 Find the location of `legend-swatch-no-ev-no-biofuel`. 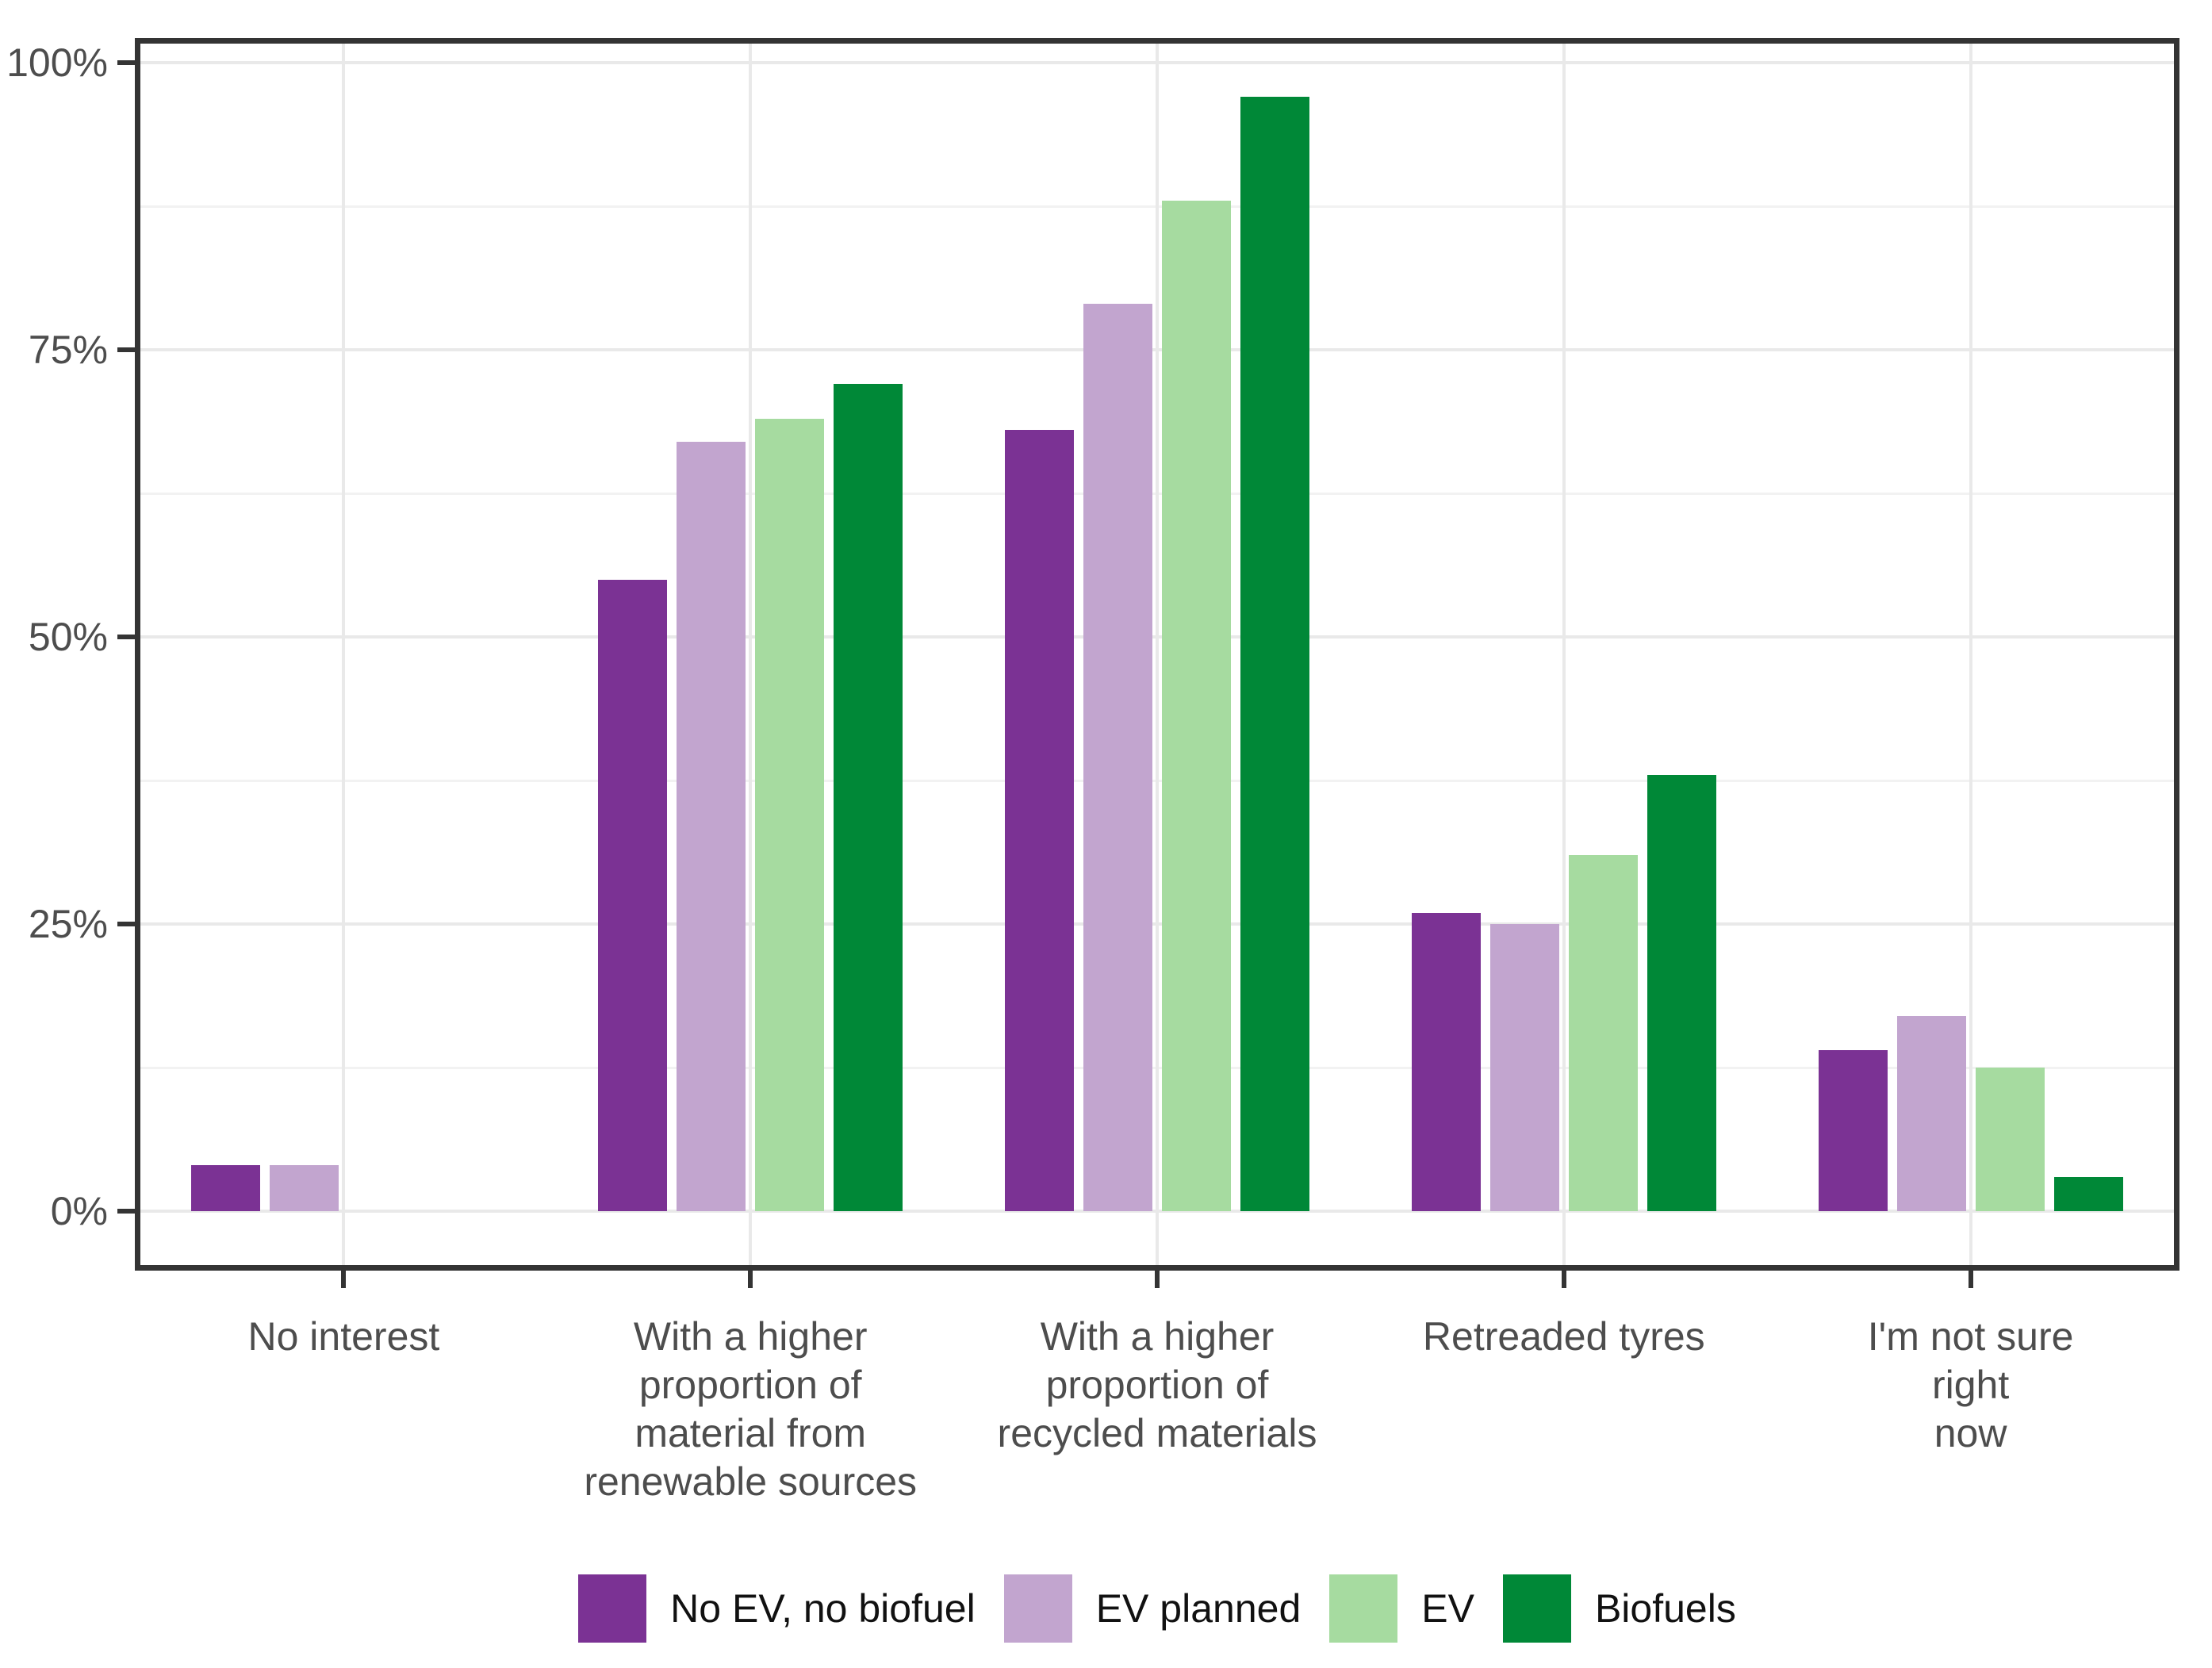

legend-swatch-no-ev-no-biofuel is located at coordinates (612, 1608).